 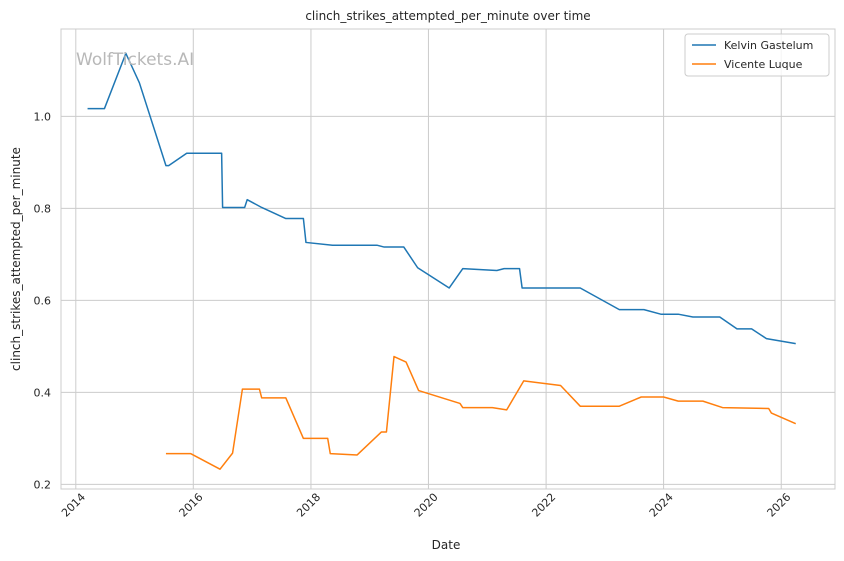 I want to click on x-tick-label: 2026, so click(x=779, y=505).